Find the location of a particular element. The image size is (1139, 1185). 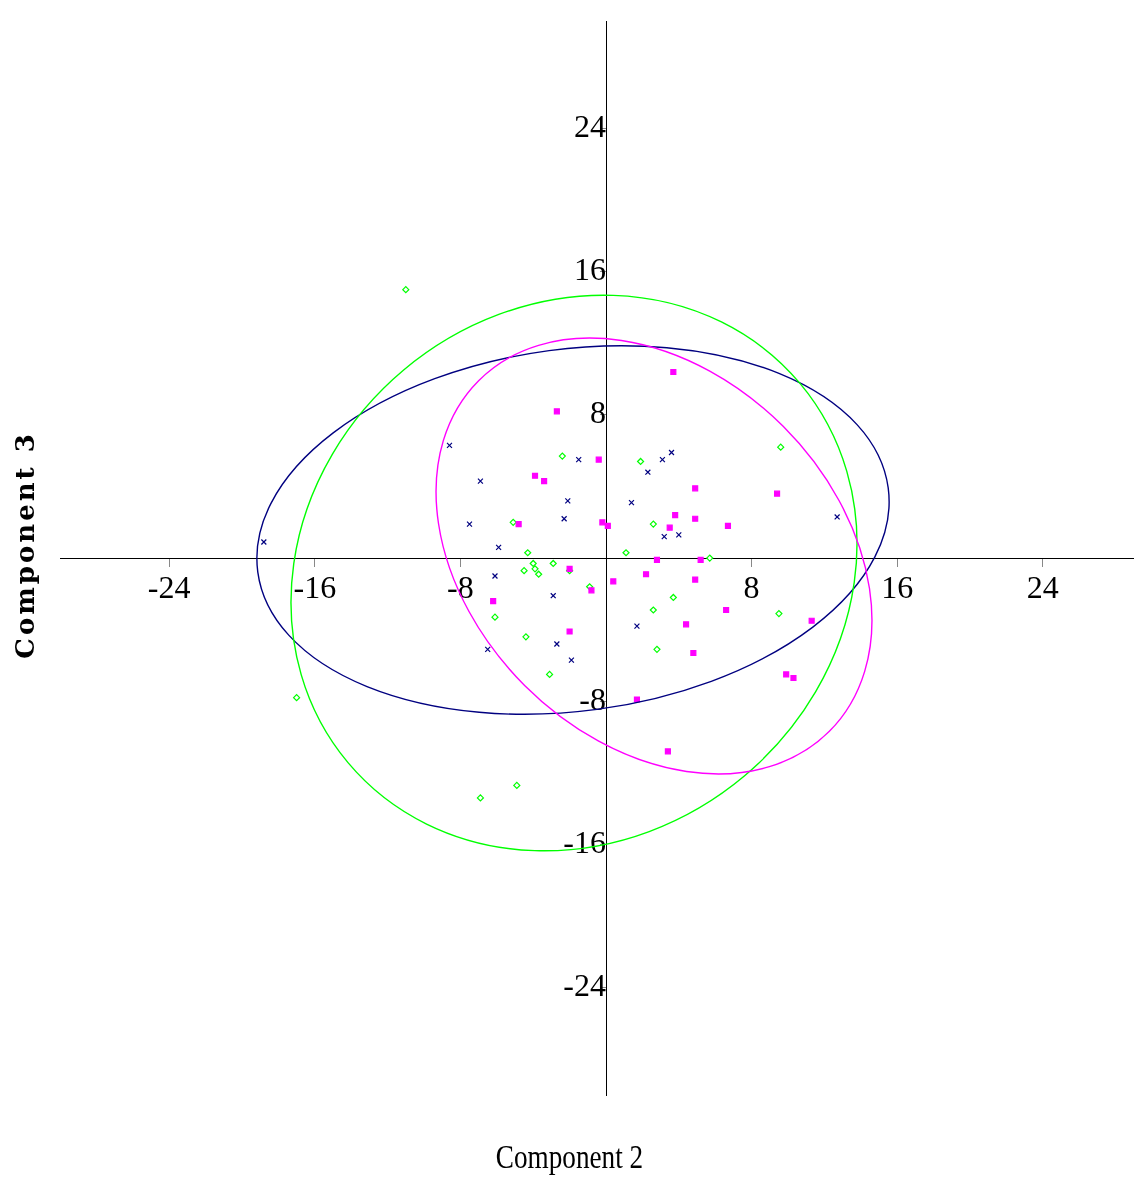

x-tick-label: 16 is located at coordinates (897, 586).